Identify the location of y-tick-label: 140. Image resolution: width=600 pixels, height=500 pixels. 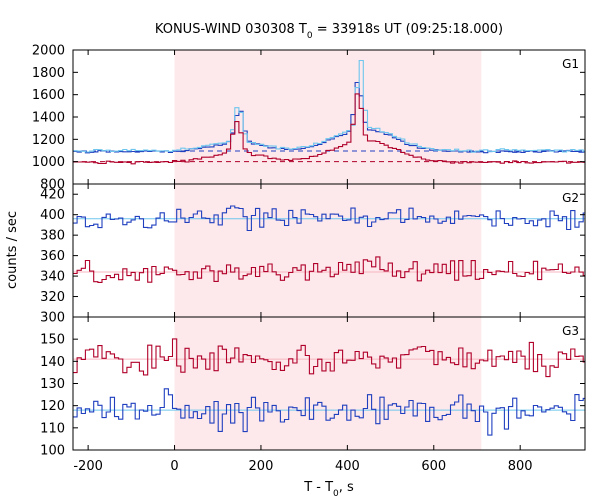
(52, 362).